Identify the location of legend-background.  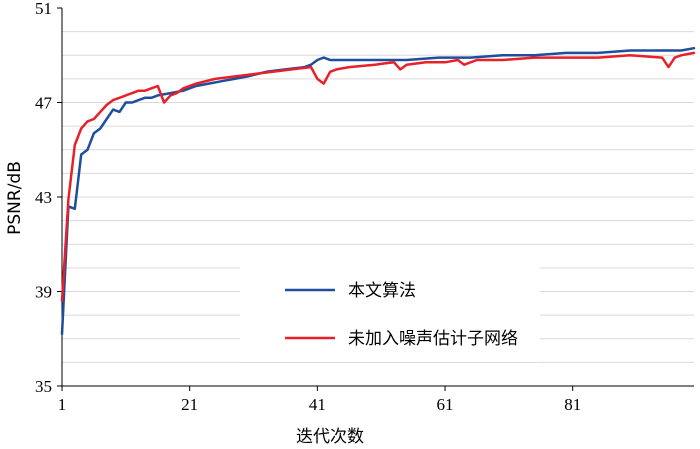
(390, 314).